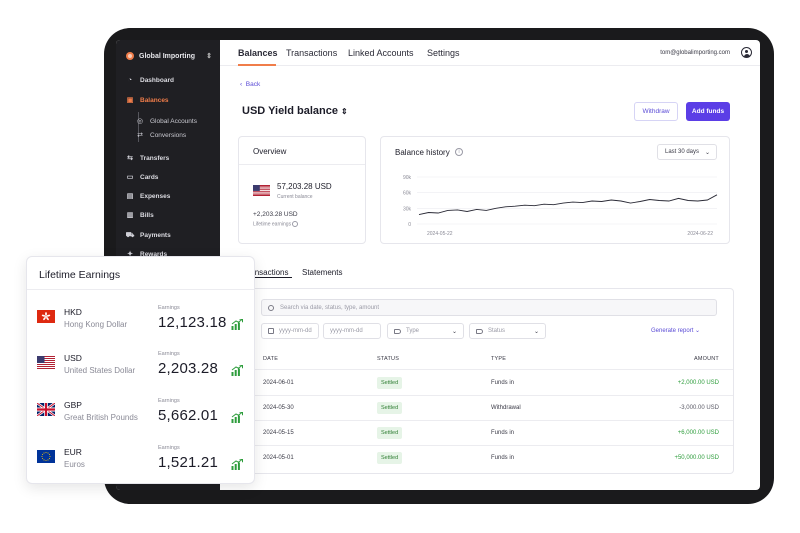 This screenshot has width=800, height=533. What do you see at coordinates (506, 408) in the screenshot?
I see `row-type: Withdrawal` at bounding box center [506, 408].